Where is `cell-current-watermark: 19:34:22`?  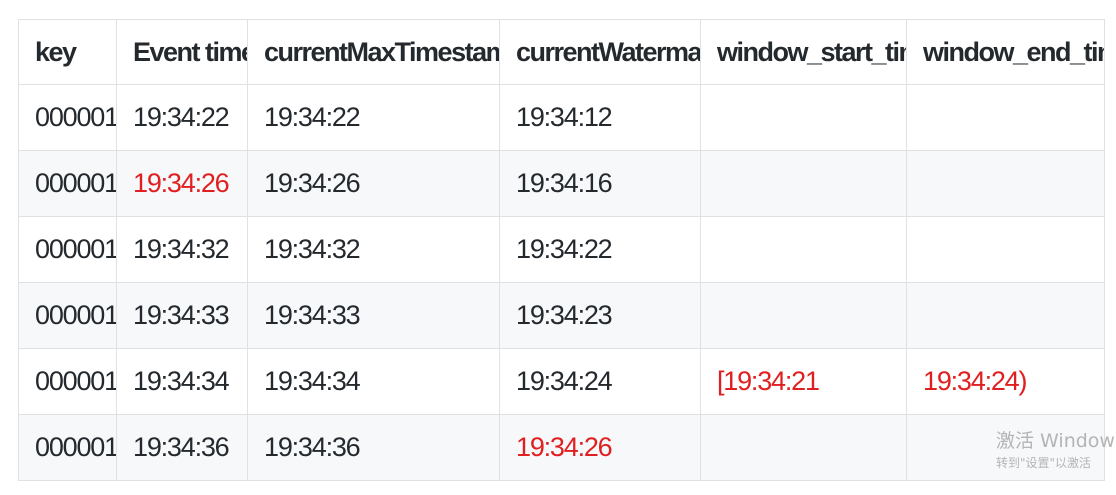
cell-current-watermark: 19:34:22 is located at coordinates (600, 249).